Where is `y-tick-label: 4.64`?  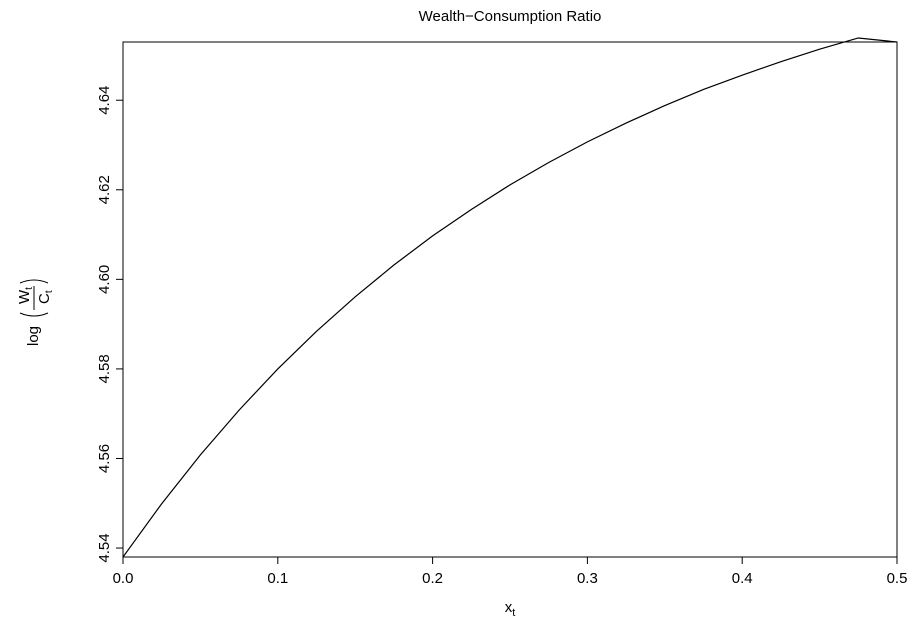
y-tick-label: 4.64 is located at coordinates (104, 100).